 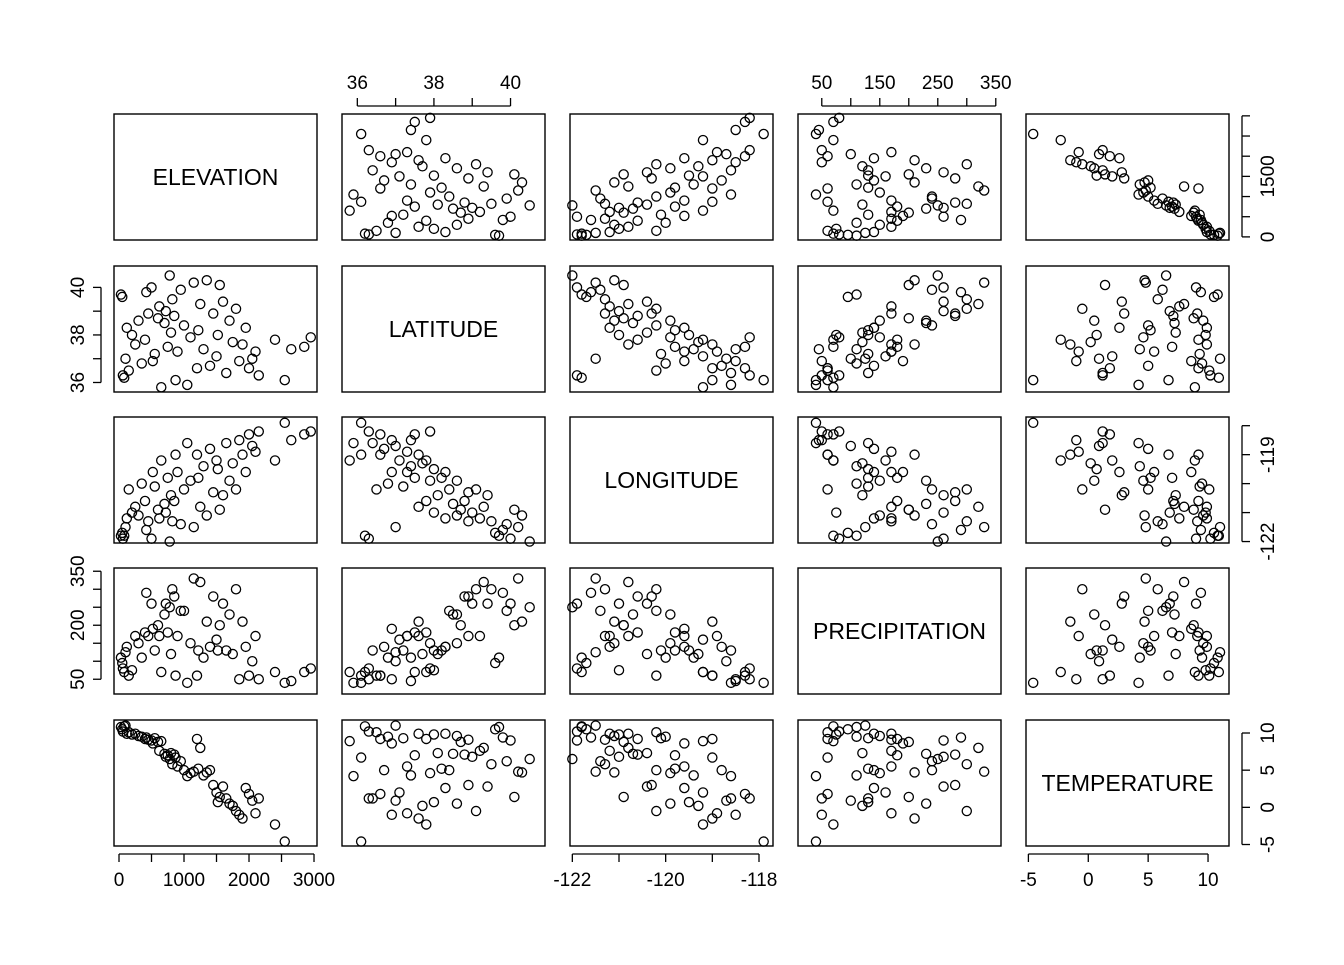 I want to click on diagonal-label-precipitation: PRECIPITATION, so click(x=899, y=631).